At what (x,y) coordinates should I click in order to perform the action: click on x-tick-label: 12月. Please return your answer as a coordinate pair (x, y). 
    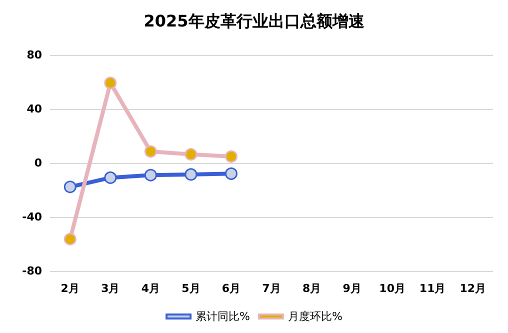
    Looking at the image, I should click on (473, 288).